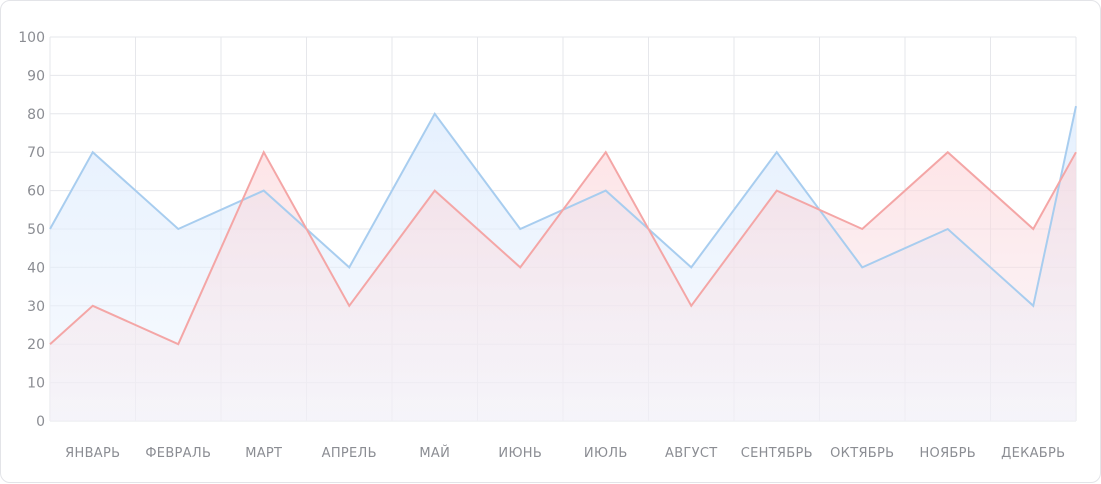 The width and height of the screenshot is (1101, 484). Describe the element at coordinates (606, 453) in the screenshot. I see `x-tick-label: ИЮЛЬ` at that location.